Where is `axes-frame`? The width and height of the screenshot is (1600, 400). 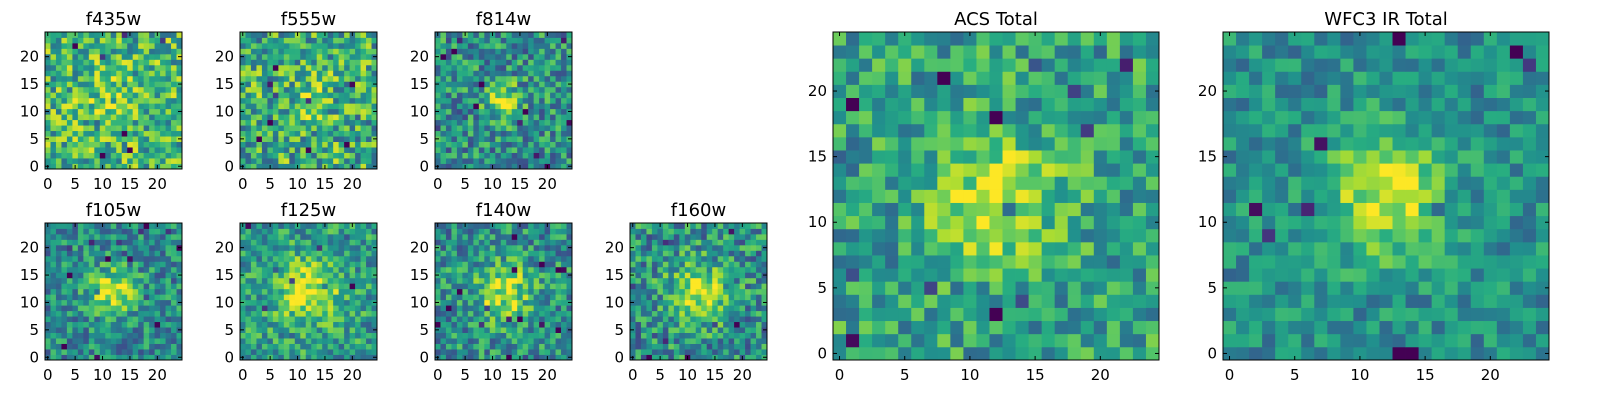 axes-frame is located at coordinates (698, 291).